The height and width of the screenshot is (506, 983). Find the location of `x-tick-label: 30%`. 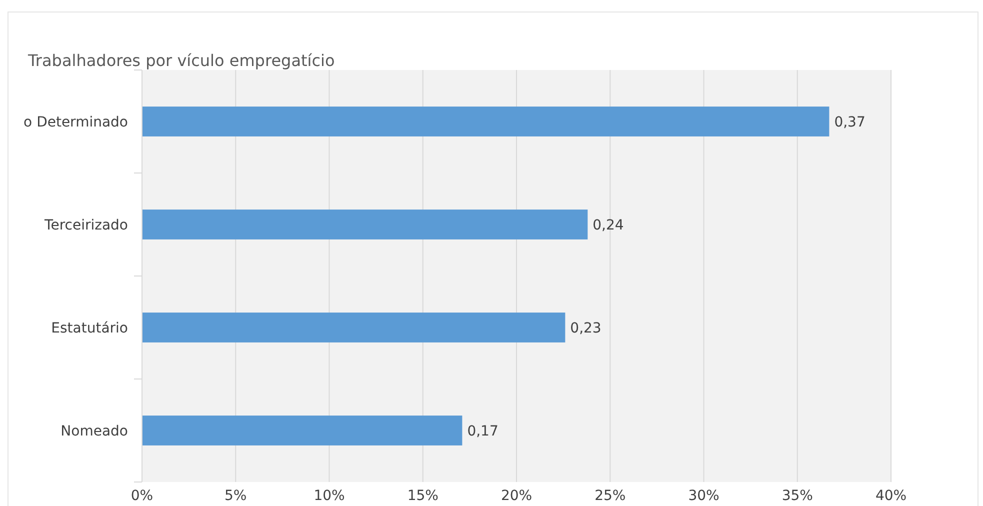

x-tick-label: 30% is located at coordinates (704, 496).